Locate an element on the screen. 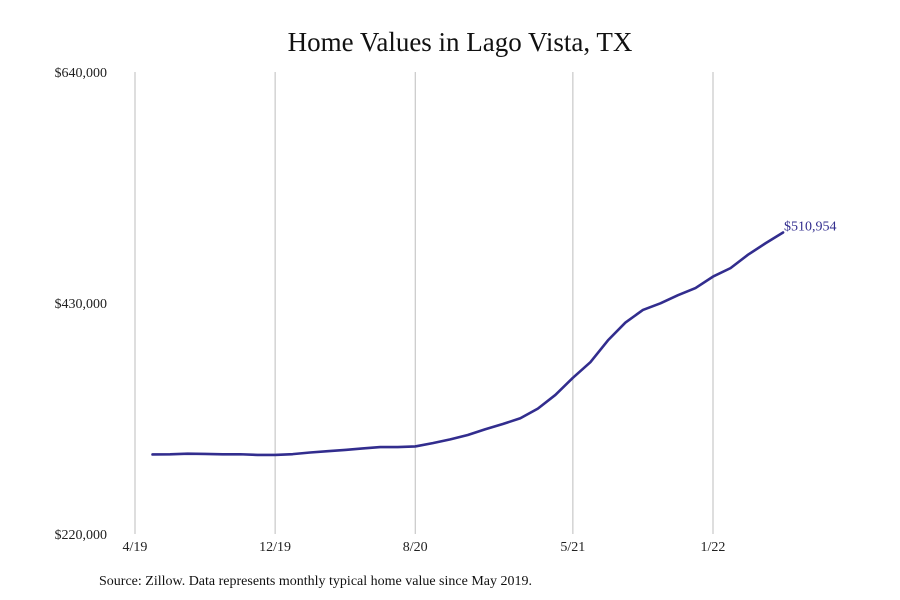  y-tick-label: $640,000 is located at coordinates (81, 73).